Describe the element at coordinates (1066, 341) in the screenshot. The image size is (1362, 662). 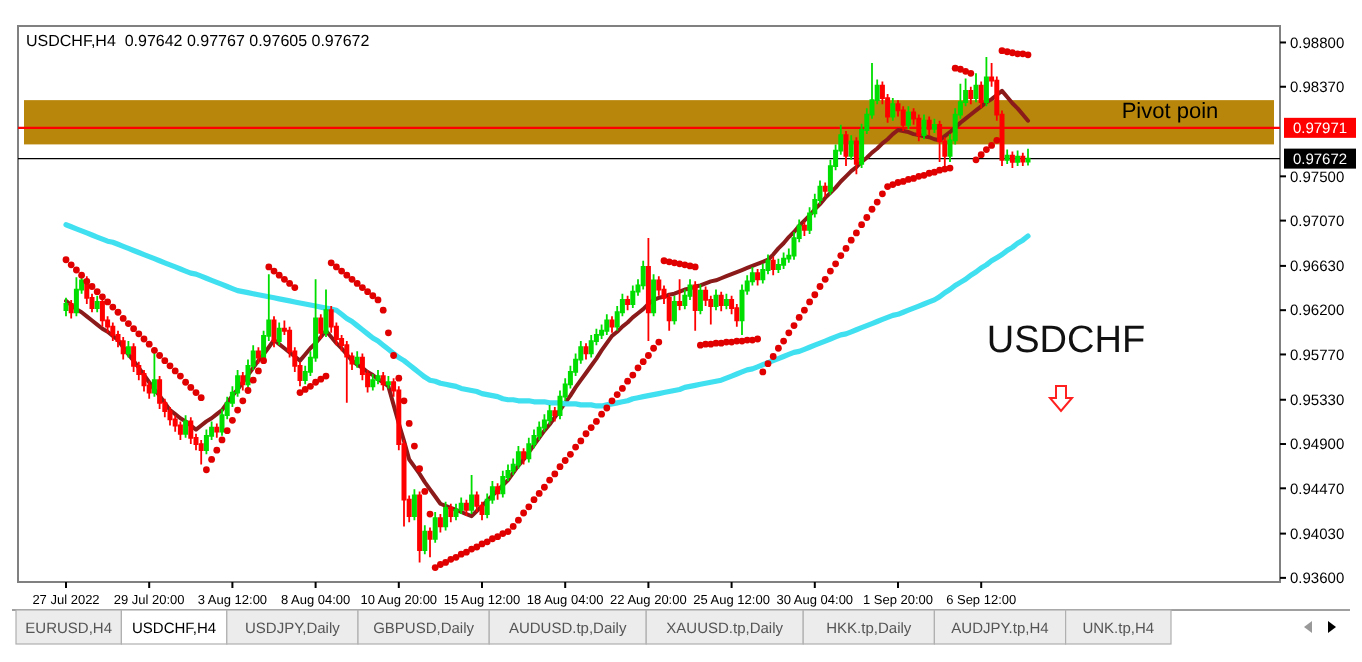
I see `annotation: USDCHF` at that location.